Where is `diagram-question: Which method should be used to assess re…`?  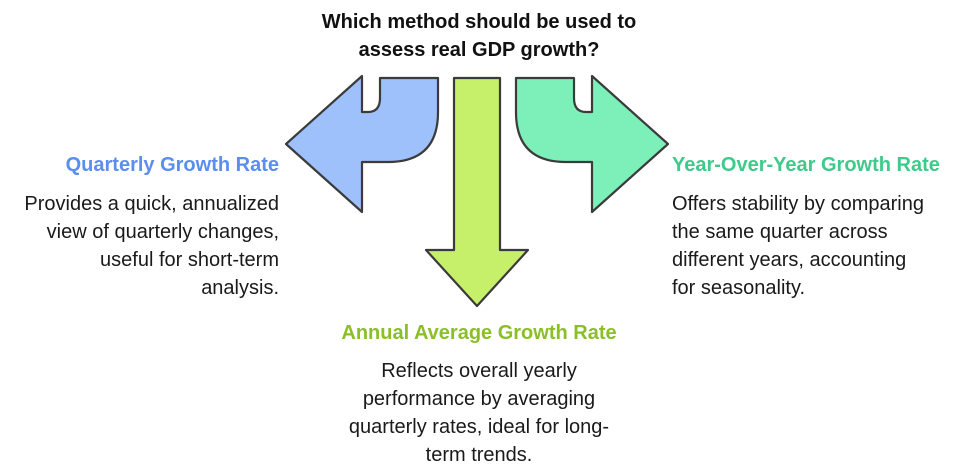
diagram-question: Which method should be used to assess re… is located at coordinates (479, 36).